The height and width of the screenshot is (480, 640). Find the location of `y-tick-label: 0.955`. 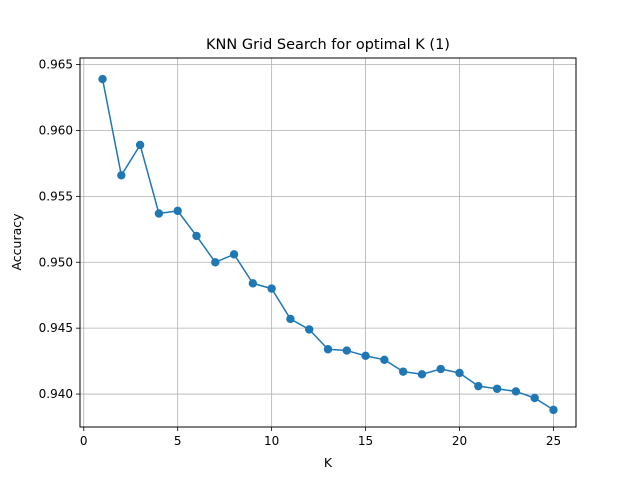

y-tick-label: 0.955 is located at coordinates (56, 196).